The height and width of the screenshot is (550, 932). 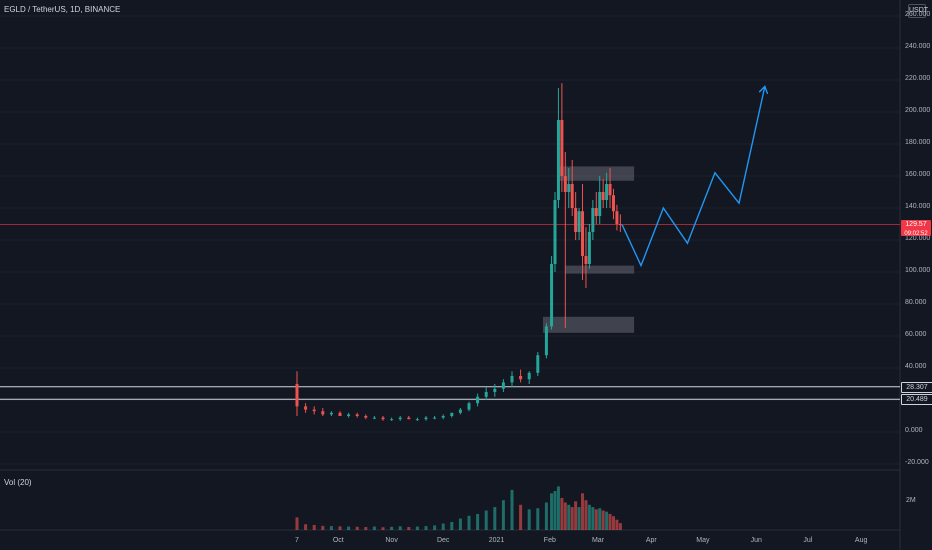 I want to click on level-badge-1: 28.307, so click(x=916, y=387).